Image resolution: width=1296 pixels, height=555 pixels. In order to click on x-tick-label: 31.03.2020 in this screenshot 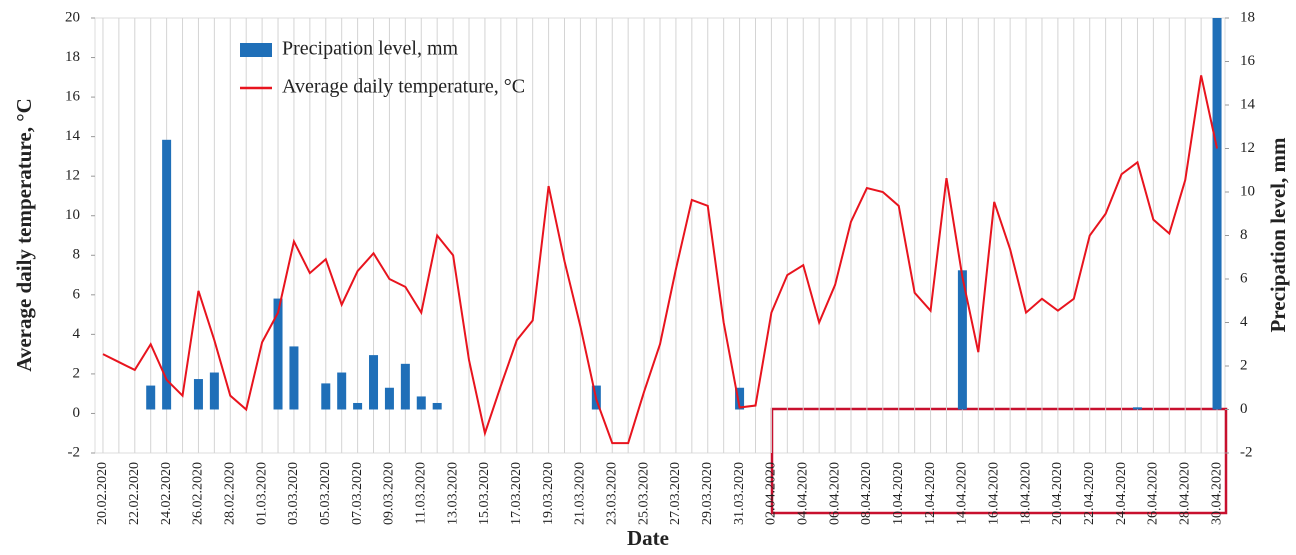, I will do `click(739, 493)`.